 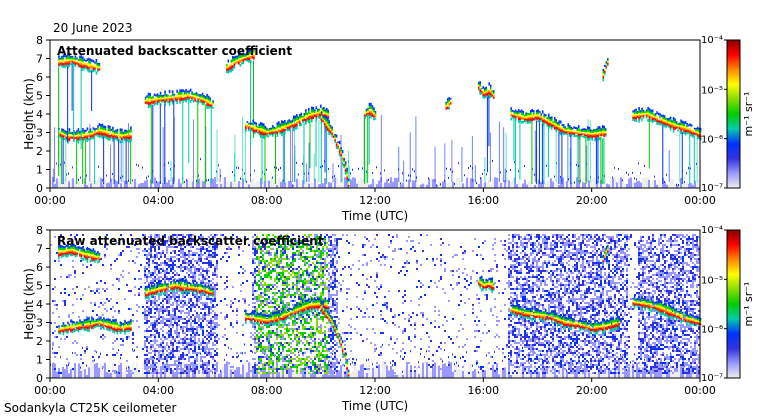 What do you see at coordinates (174, 51) in the screenshot?
I see `panel-title: Attenuated backscatter coefficient` at bounding box center [174, 51].